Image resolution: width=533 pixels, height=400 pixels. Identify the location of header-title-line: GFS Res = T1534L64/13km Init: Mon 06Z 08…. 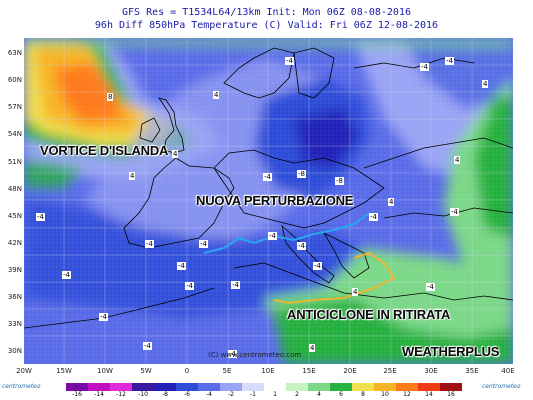
(266, 12).